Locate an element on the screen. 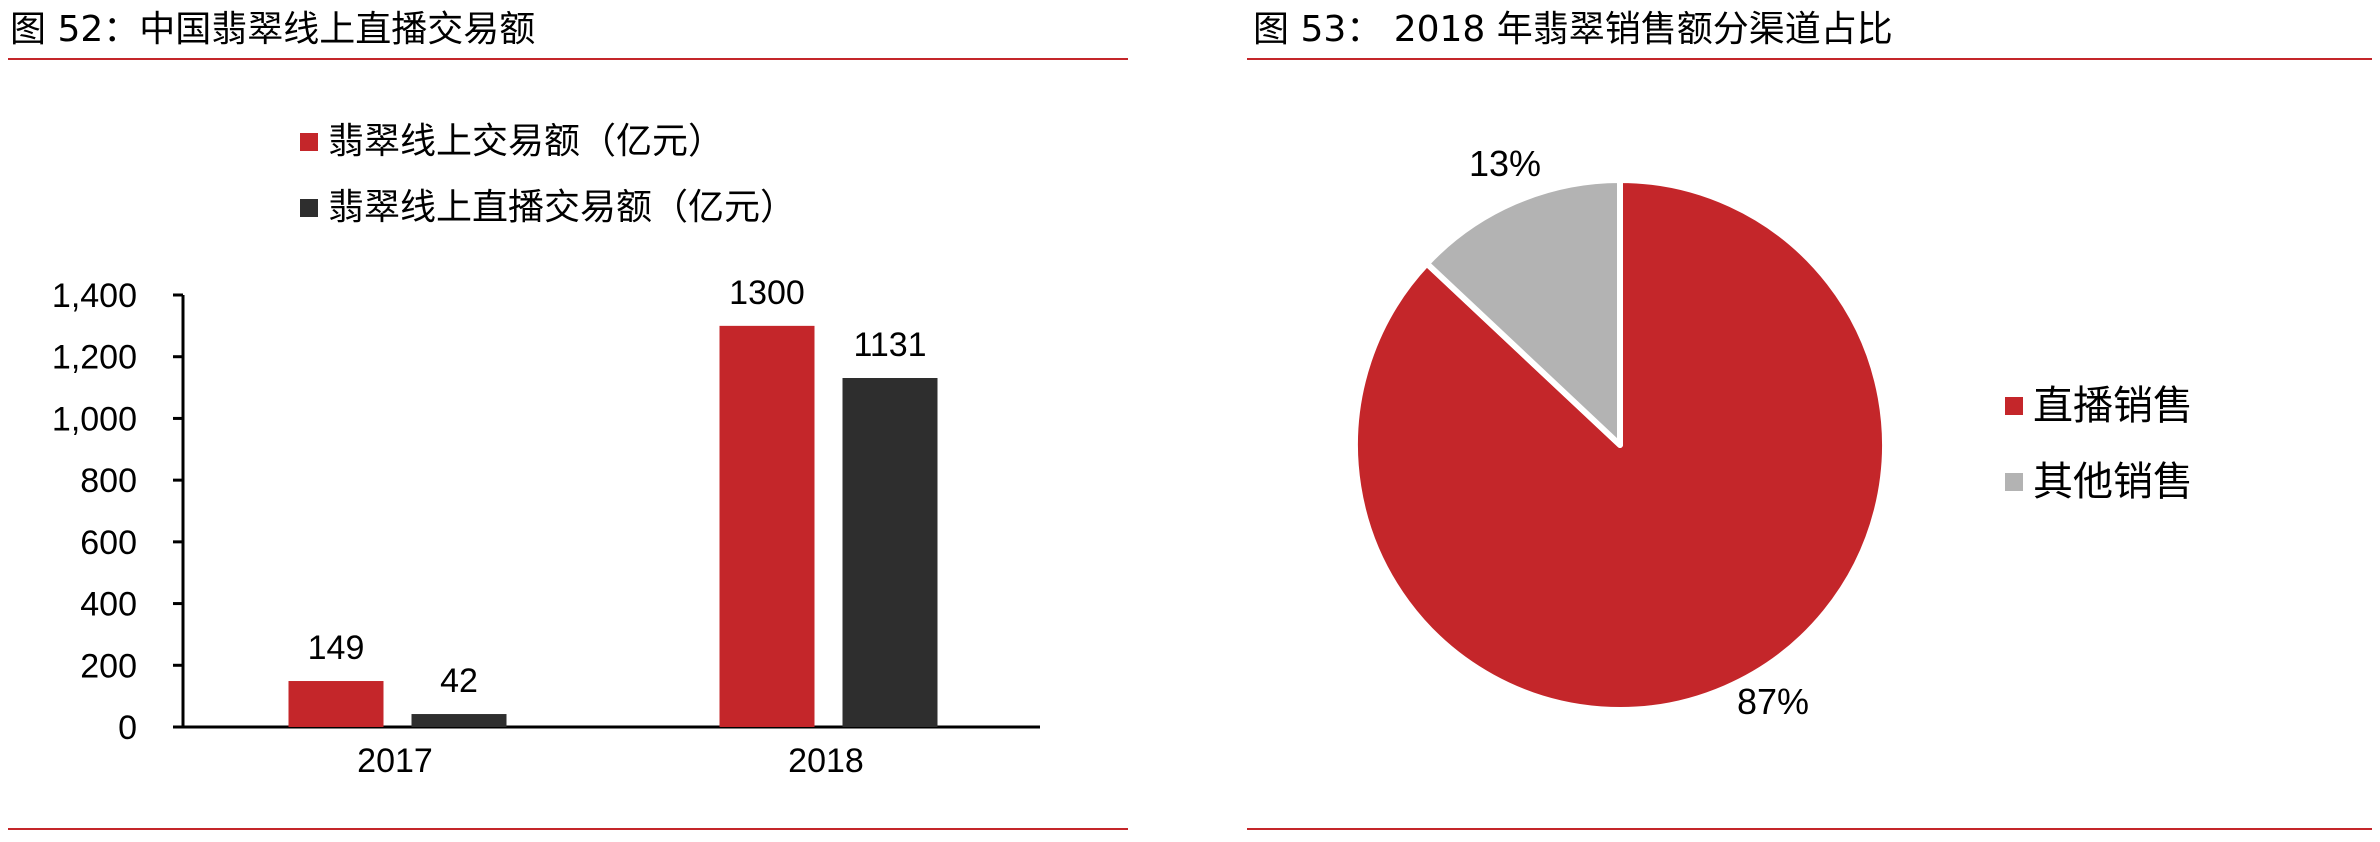 This screenshot has width=2380, height=842. x-tick-label: 2017 is located at coordinates (395, 761).